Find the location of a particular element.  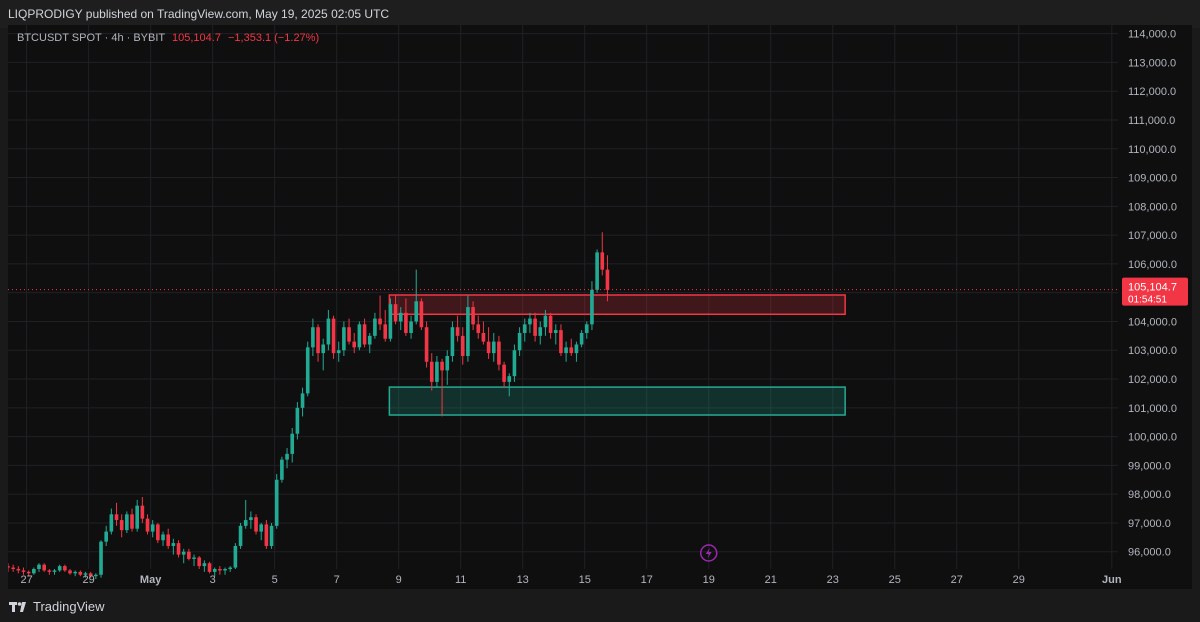

resistance-zone is located at coordinates (617, 305).